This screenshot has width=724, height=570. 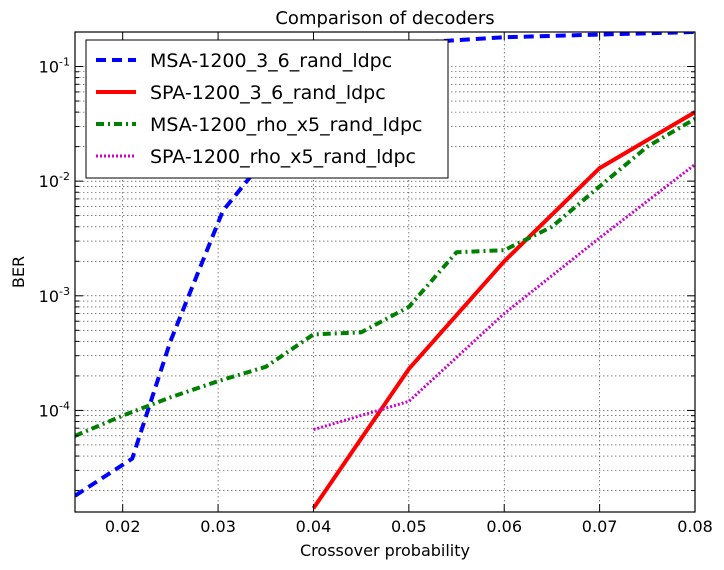 What do you see at coordinates (600, 526) in the screenshot?
I see `x-tick-label-5: 0.07` at bounding box center [600, 526].